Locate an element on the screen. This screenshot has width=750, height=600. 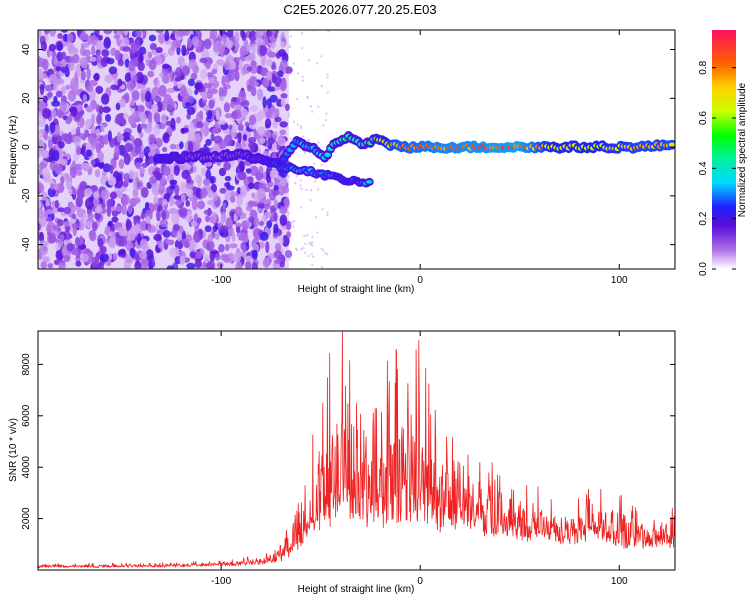
colorbar-tick-label: 0.8 is located at coordinates (703, 67).